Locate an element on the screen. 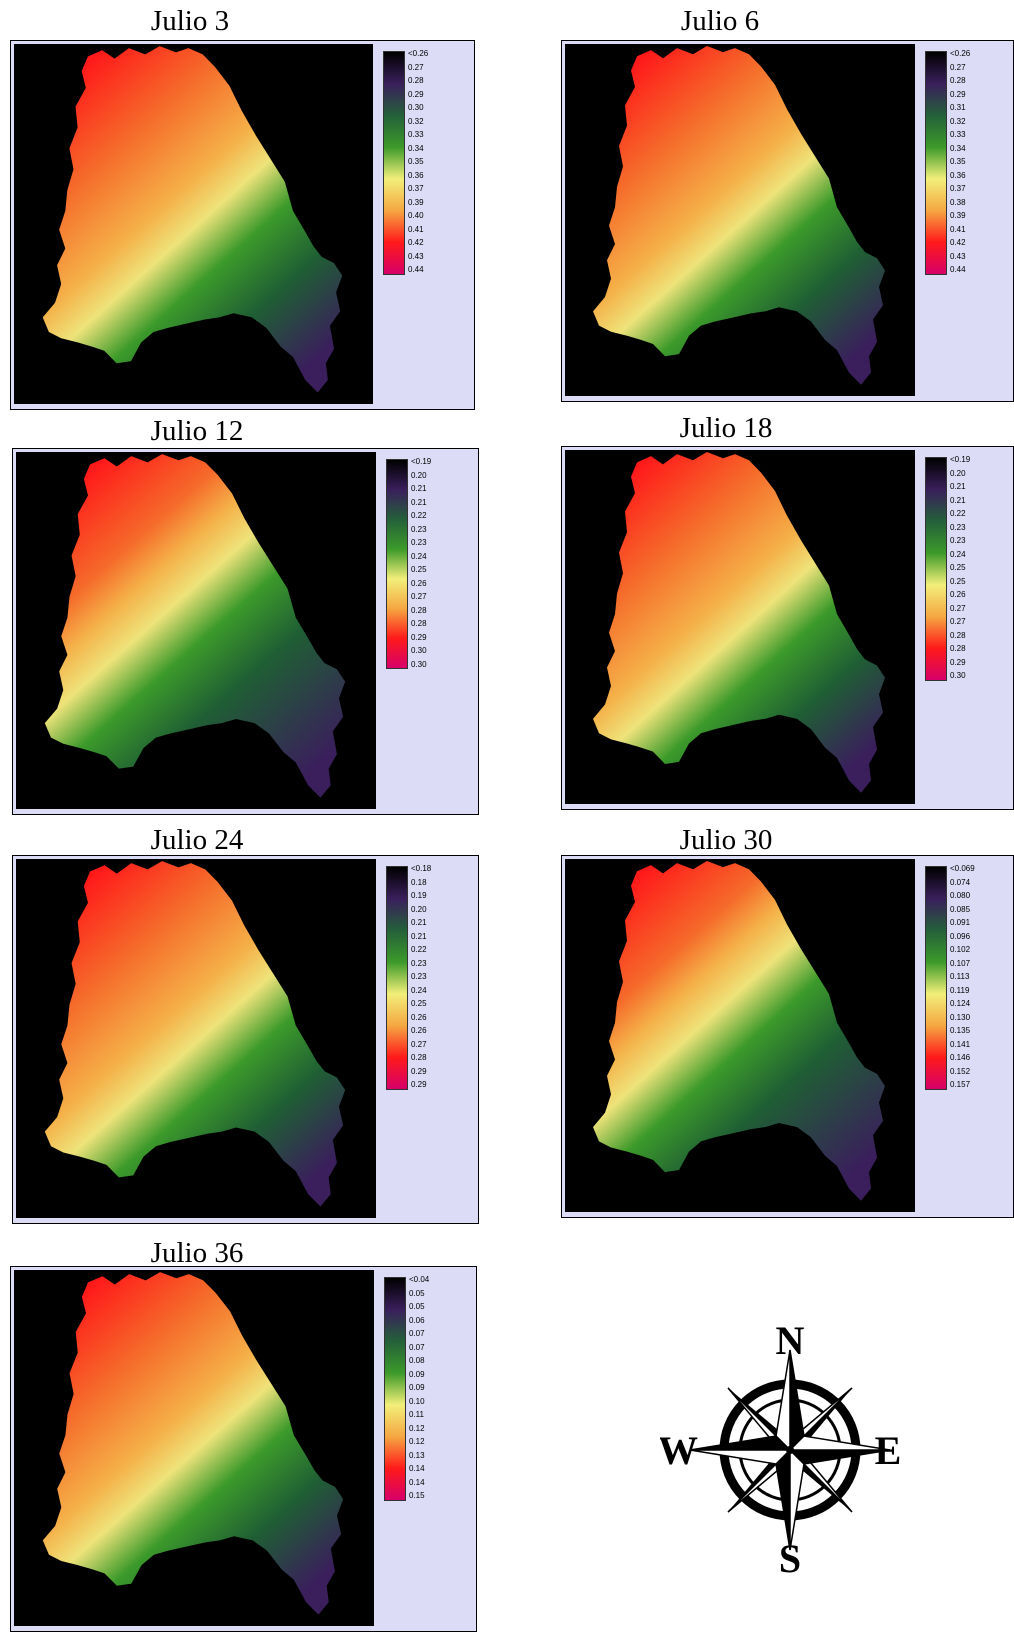 The image size is (1014, 1632). compass-rose: N S E W is located at coordinates (782, 1449).